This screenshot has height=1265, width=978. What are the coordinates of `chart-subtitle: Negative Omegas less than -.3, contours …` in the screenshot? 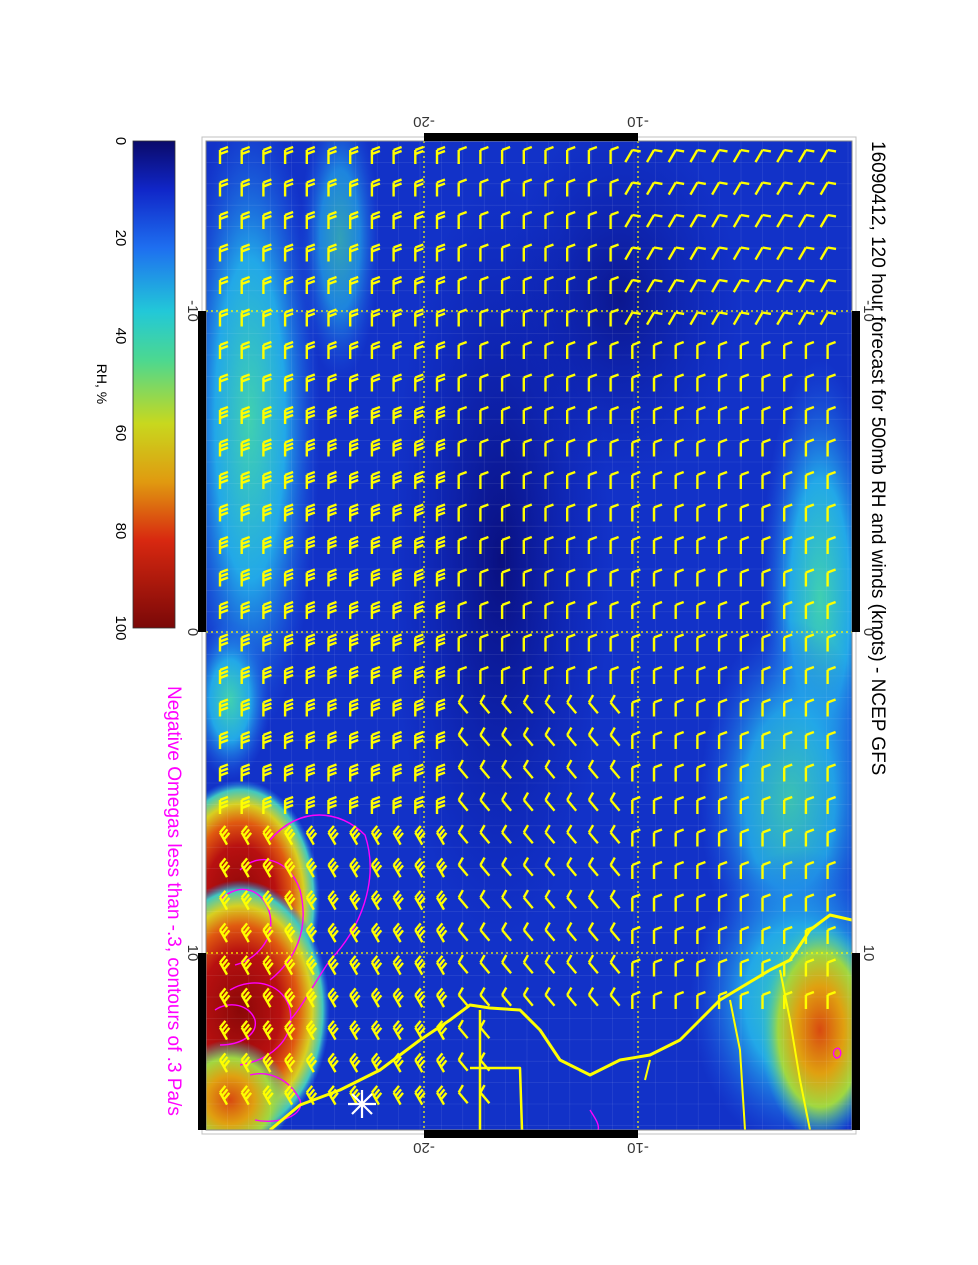 It's located at (173, 901).